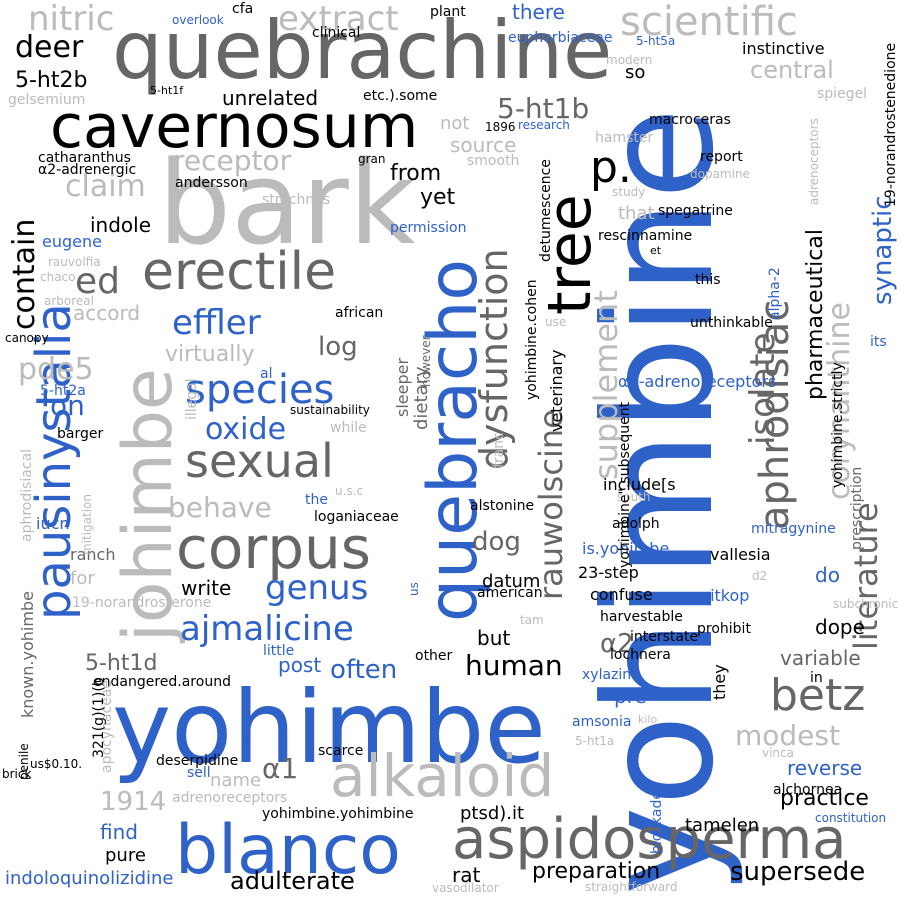 The image size is (900, 900). I want to click on cloud-word: instinctive, so click(783, 48).